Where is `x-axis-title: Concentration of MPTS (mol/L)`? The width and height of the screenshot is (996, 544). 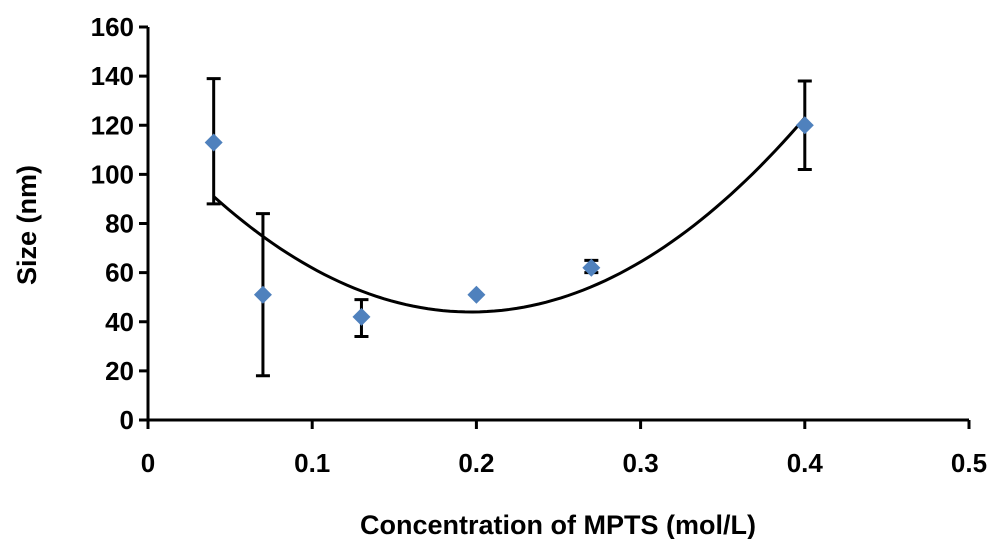 x-axis-title: Concentration of MPTS (mol/L) is located at coordinates (558, 524).